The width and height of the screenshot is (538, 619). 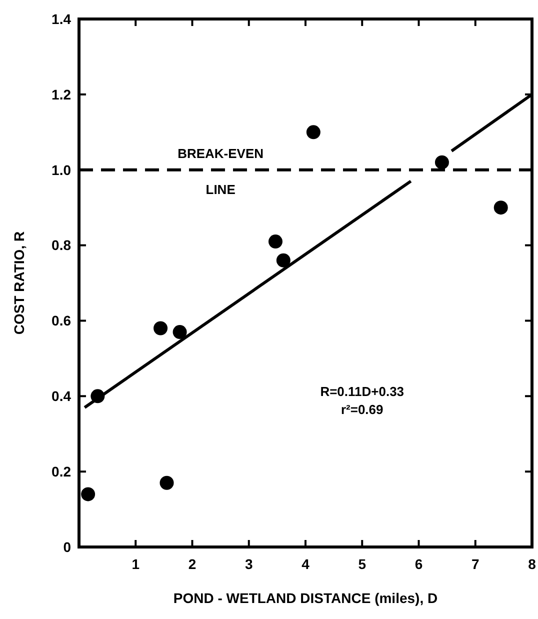 What do you see at coordinates (362, 564) in the screenshot?
I see `x-tick-label: 5` at bounding box center [362, 564].